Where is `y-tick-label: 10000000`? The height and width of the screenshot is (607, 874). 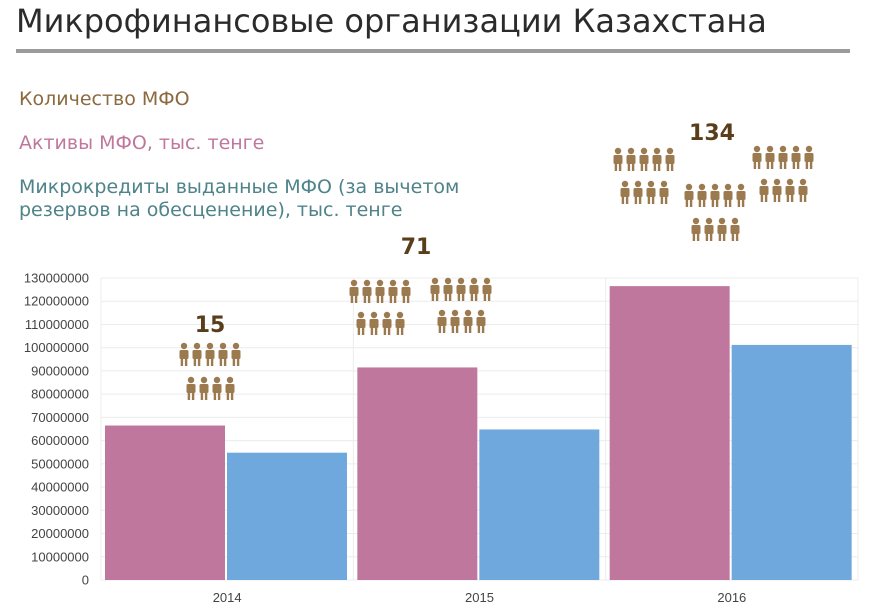
y-tick-label: 10000000 is located at coordinates (60, 556).